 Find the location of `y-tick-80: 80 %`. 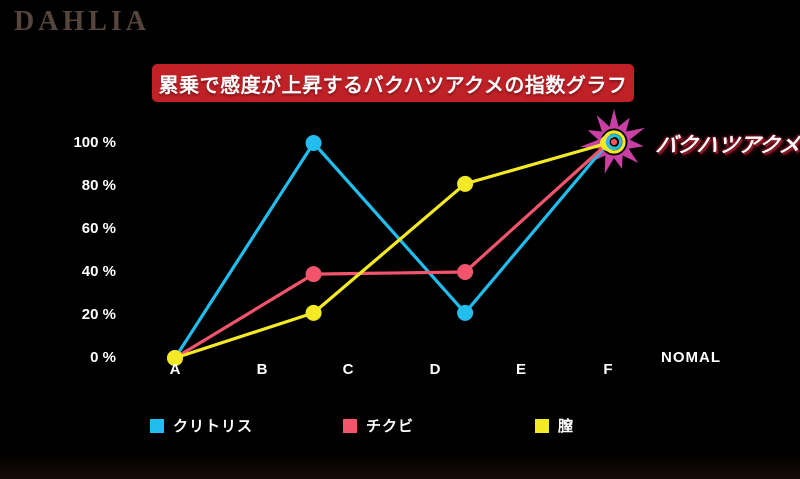

y-tick-80: 80 % is located at coordinates (98, 185).